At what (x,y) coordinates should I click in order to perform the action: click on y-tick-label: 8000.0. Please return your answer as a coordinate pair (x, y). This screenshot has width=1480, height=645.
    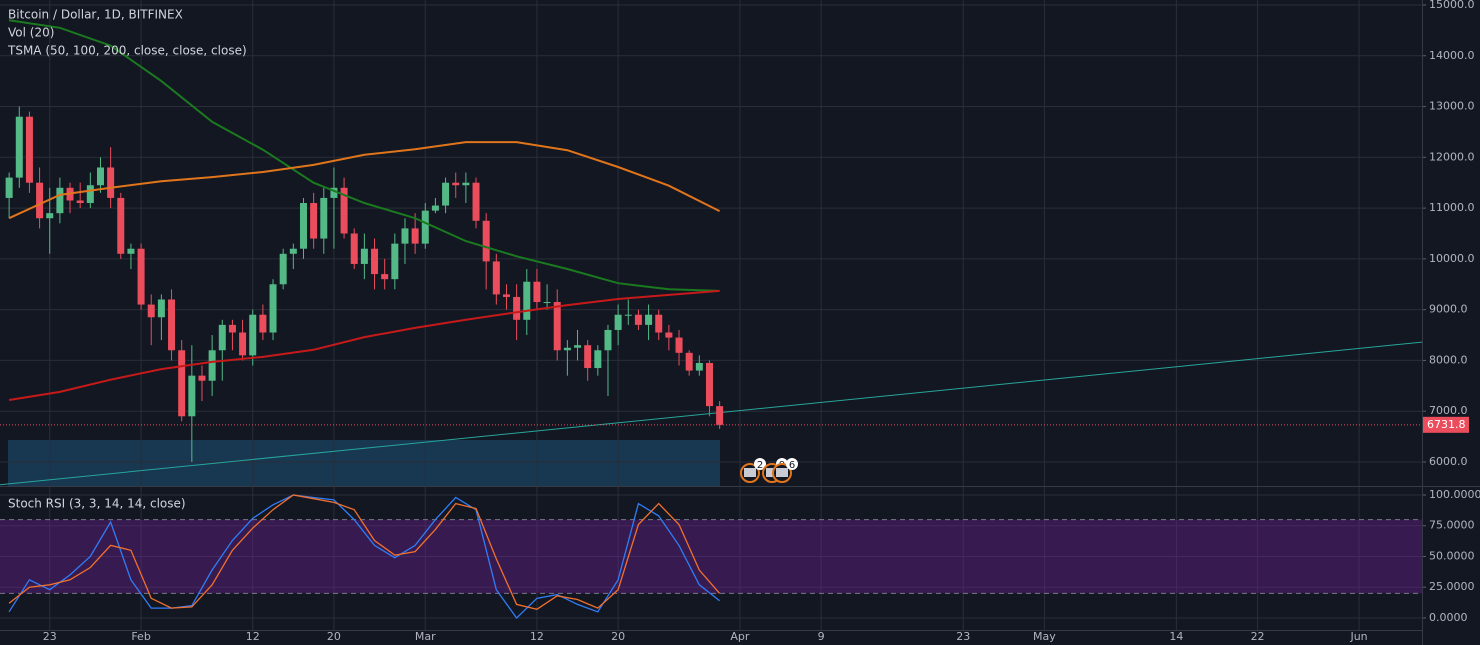
    Looking at the image, I should click on (1448, 359).